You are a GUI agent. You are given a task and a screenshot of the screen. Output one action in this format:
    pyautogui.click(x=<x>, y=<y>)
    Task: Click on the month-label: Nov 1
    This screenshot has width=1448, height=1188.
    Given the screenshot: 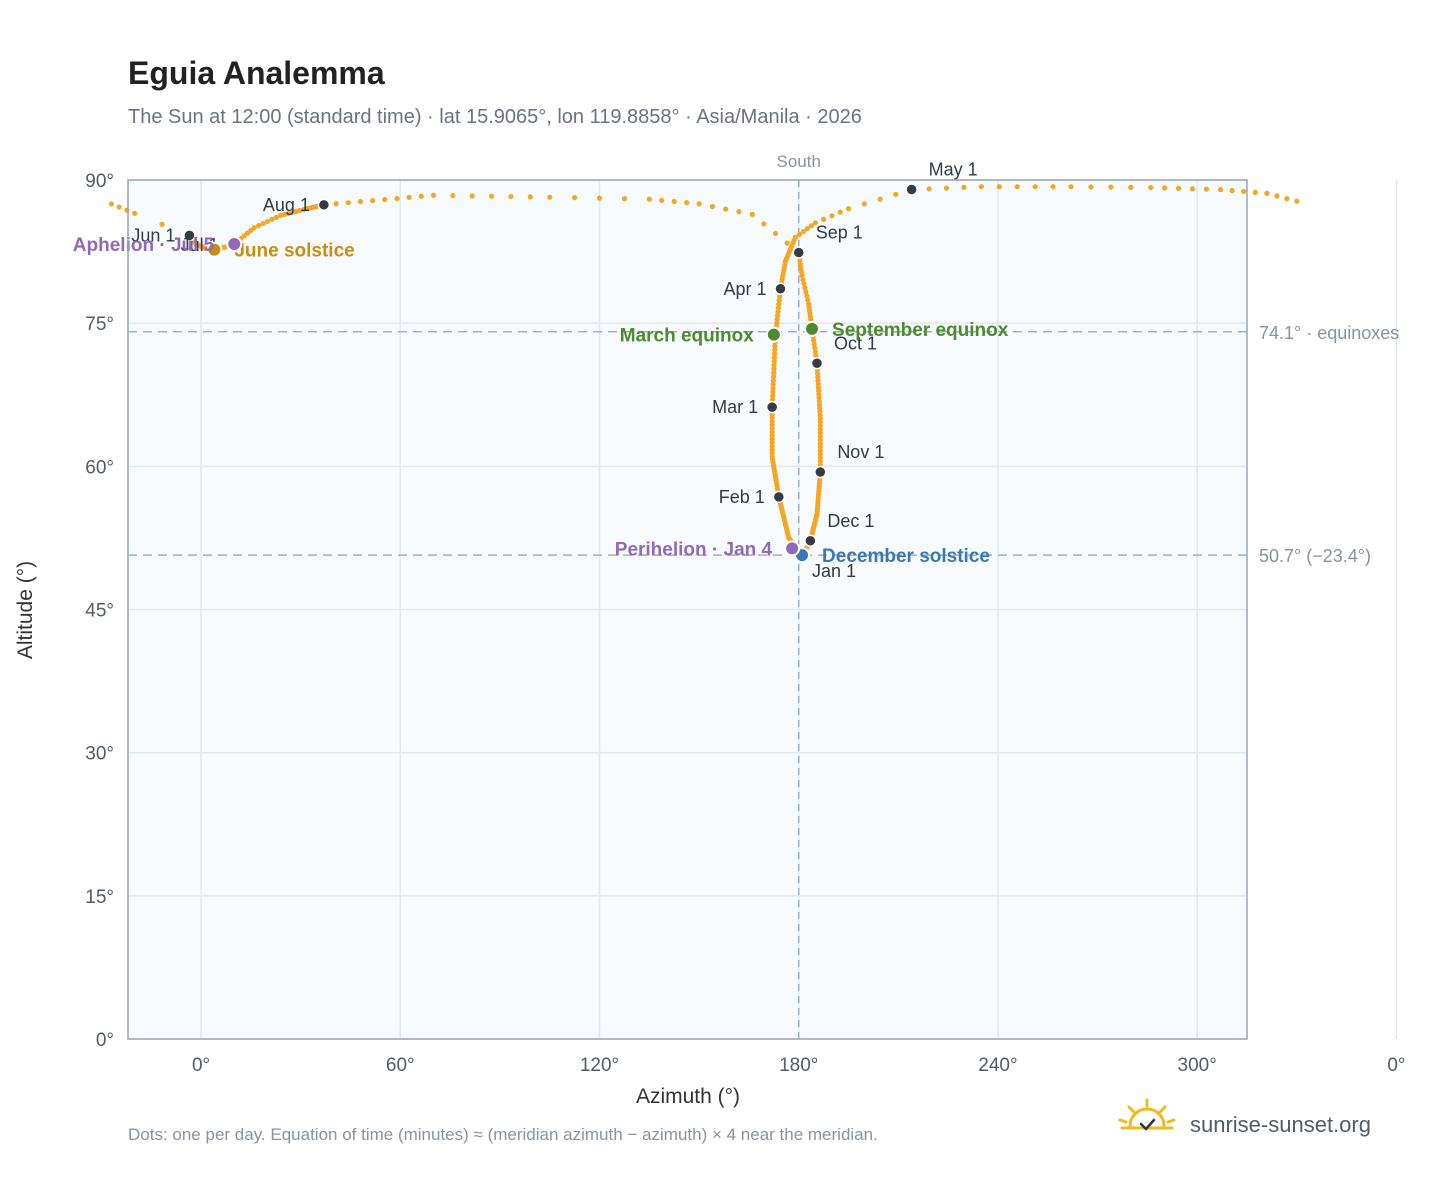 What is the action you would take?
    pyautogui.click(x=860, y=452)
    